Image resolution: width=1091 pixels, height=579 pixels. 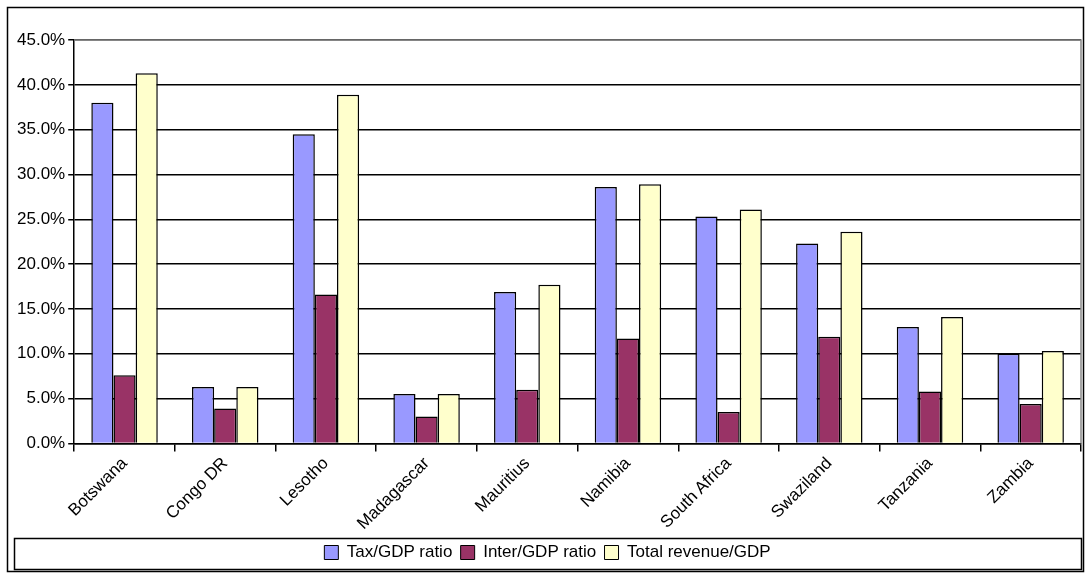 I want to click on legend-label: Tax/GDP ratio, so click(x=399, y=552).